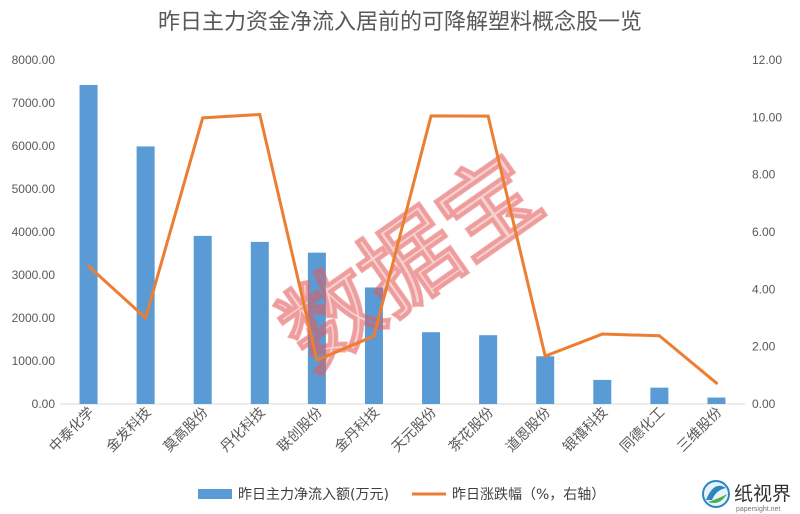  What do you see at coordinates (401, 495) in the screenshot?
I see `legend: 昨日主力净流入额(万元) 昨日涨跌幅（%，右轴）` at bounding box center [401, 495].